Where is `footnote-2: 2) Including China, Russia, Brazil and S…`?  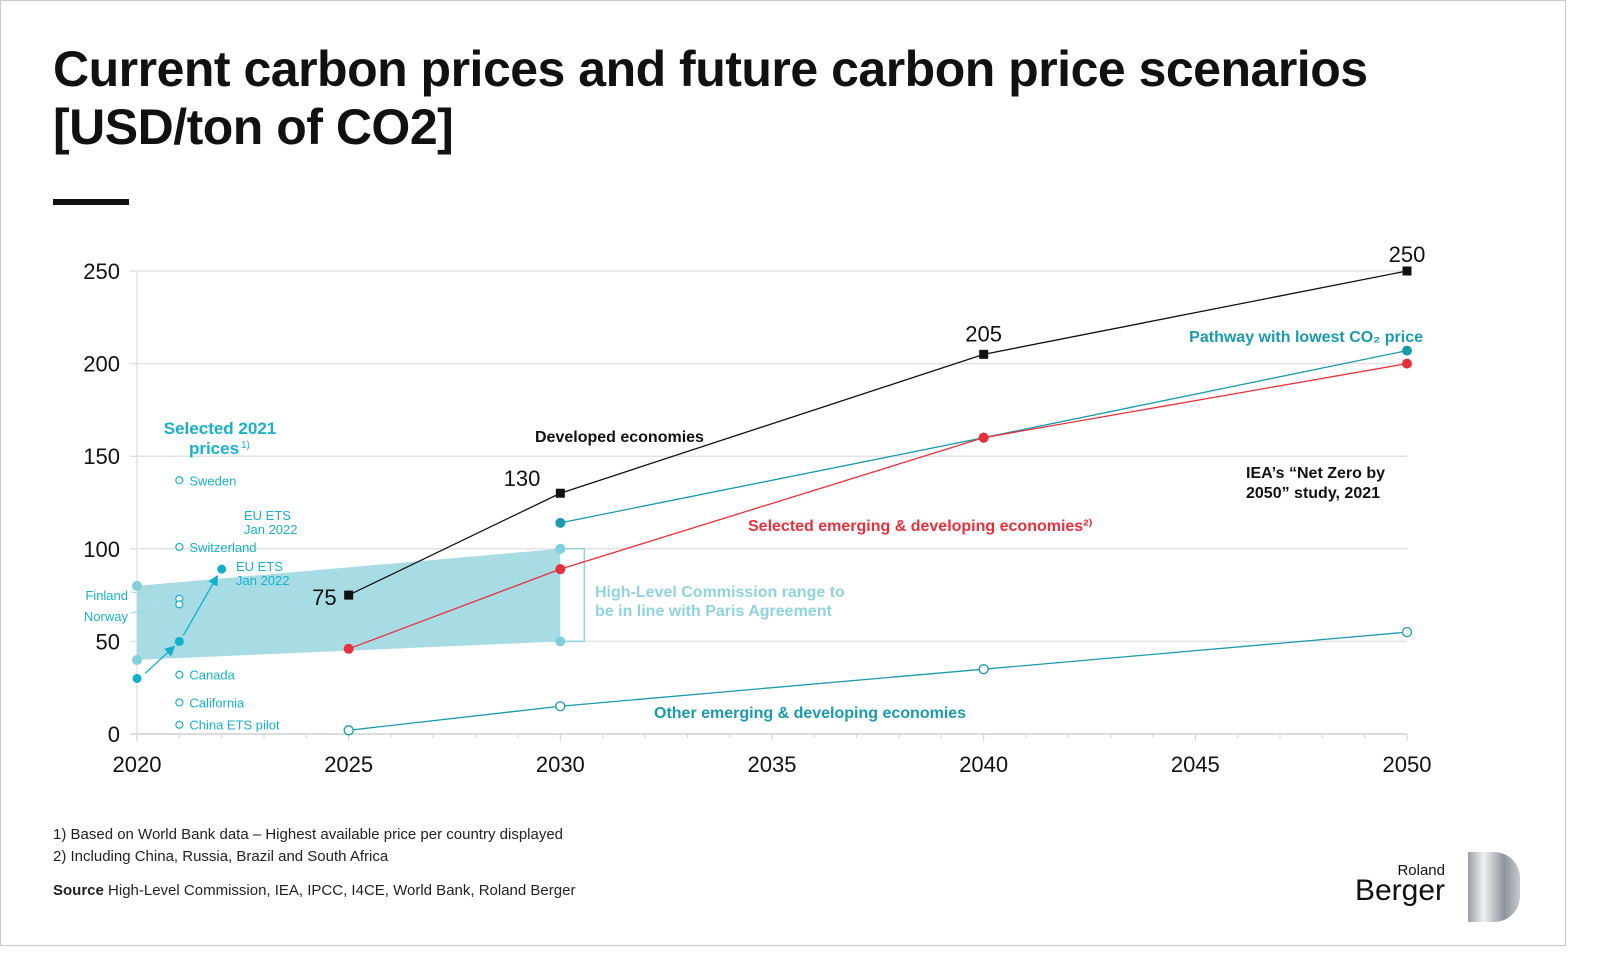 footnote-2: 2) Including China, Russia, Brazil and S… is located at coordinates (221, 856).